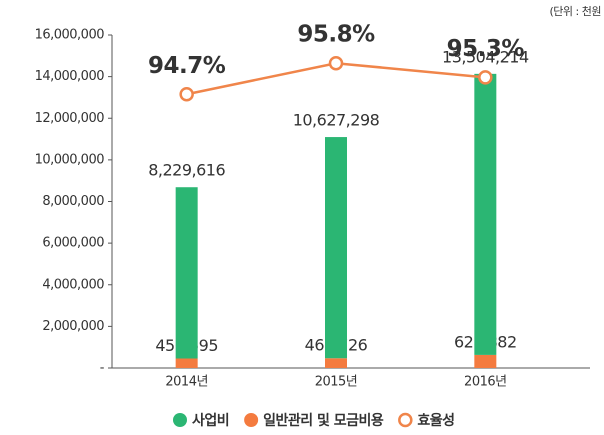  Describe the element at coordinates (485, 56) in the screenshot. I see `data-label: 13,504,214` at that location.